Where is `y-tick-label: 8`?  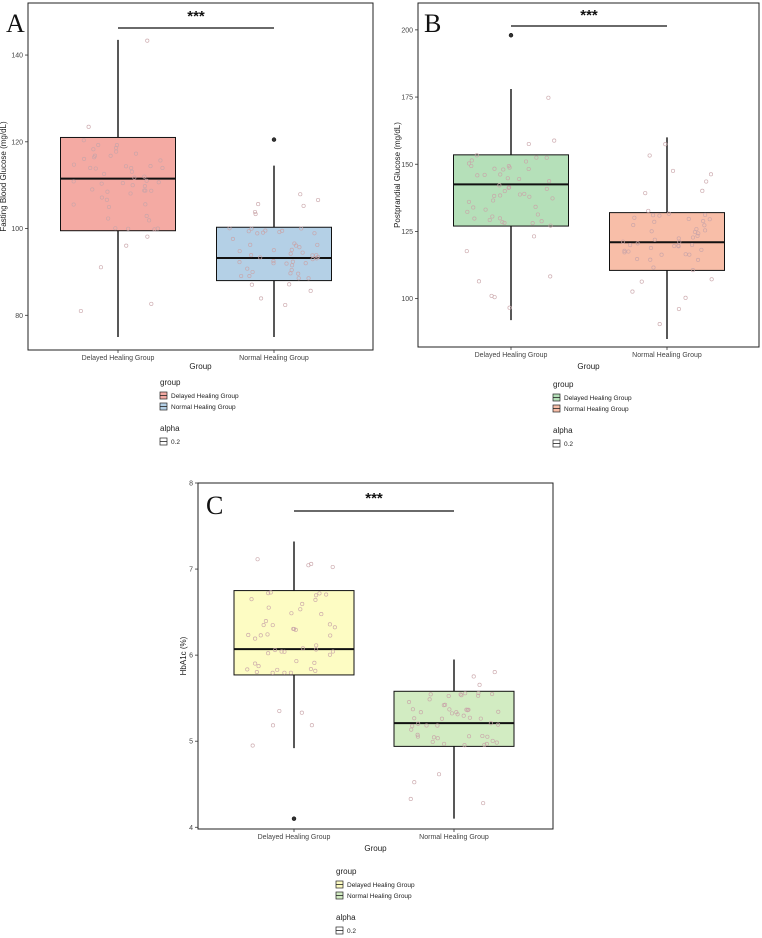 y-tick-label: 8 is located at coordinates (191, 484).